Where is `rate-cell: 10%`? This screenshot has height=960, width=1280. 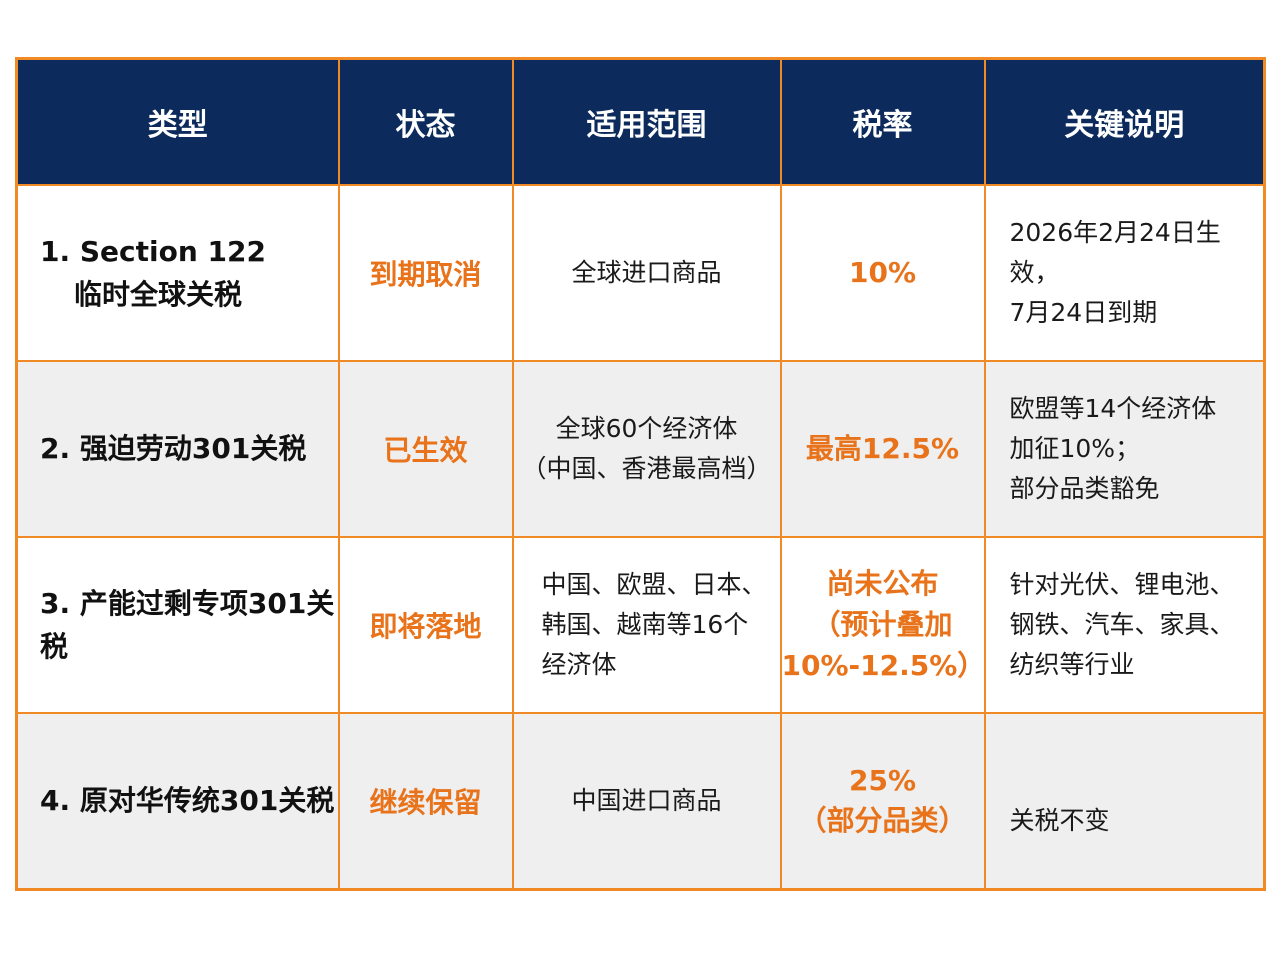
rate-cell: 10% is located at coordinates (882, 273).